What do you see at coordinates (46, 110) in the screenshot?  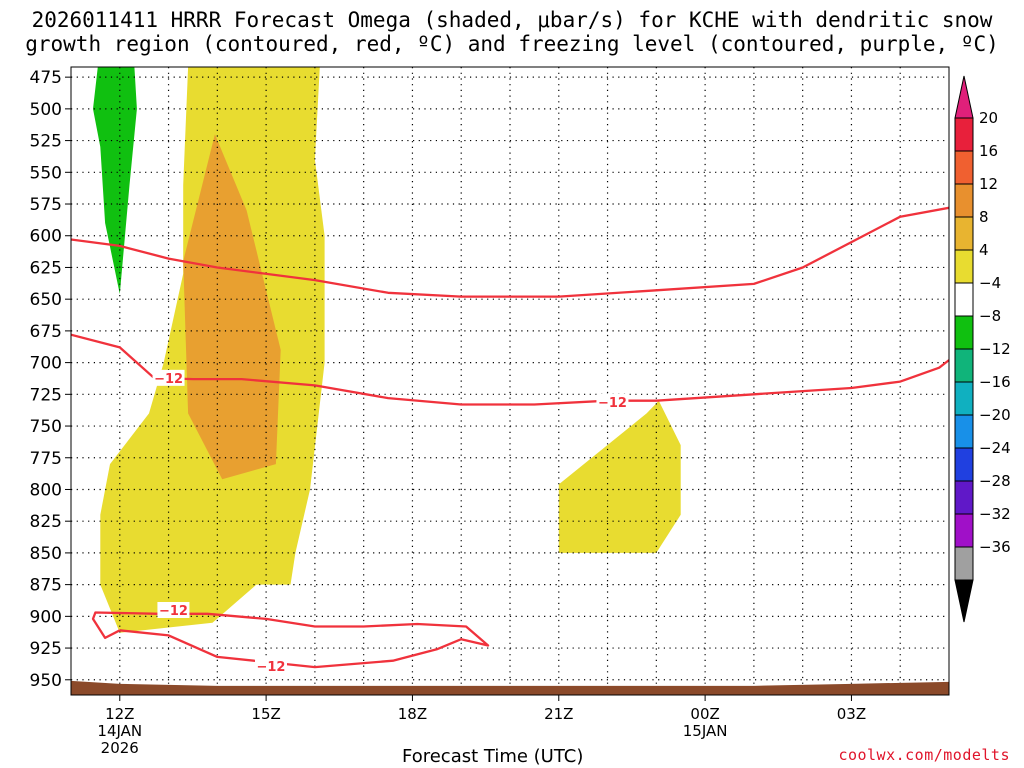 I see `y-tick-label: 500` at bounding box center [46, 110].